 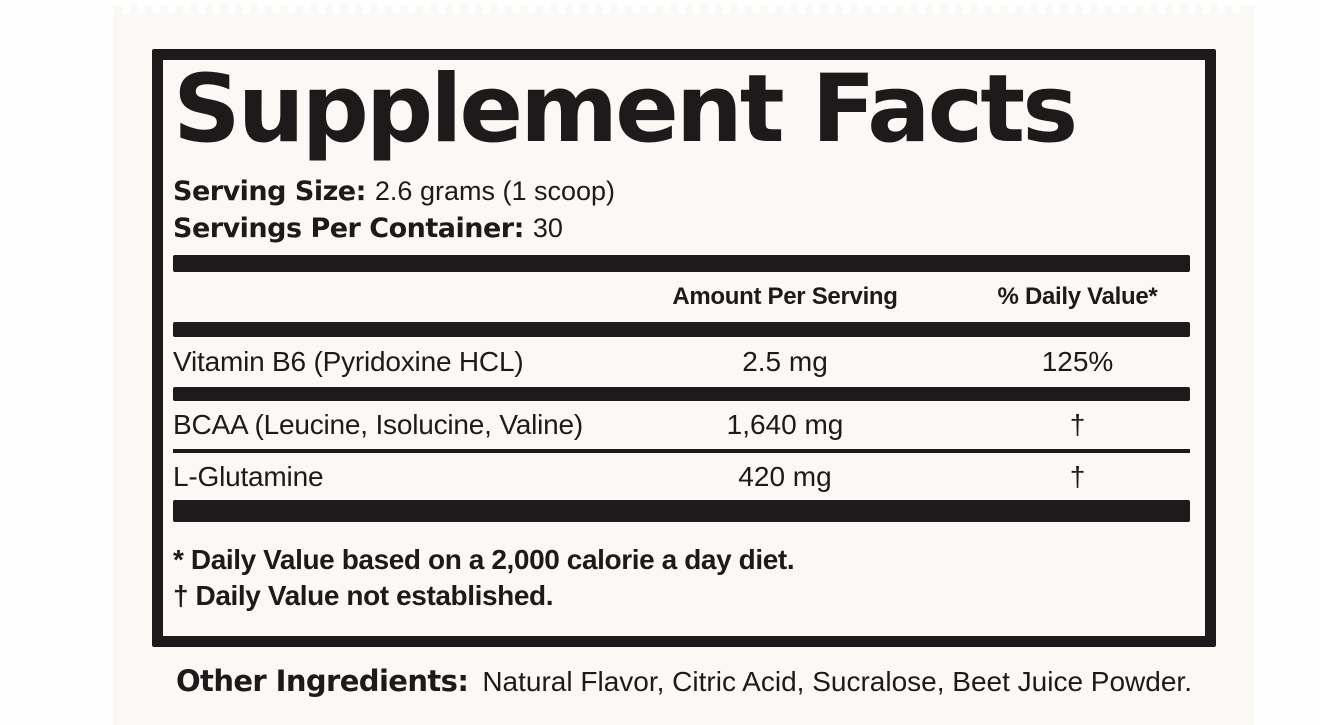 What do you see at coordinates (495, 191) in the screenshot?
I see `serving-size-value: 2.6 grams (1 scoop)` at bounding box center [495, 191].